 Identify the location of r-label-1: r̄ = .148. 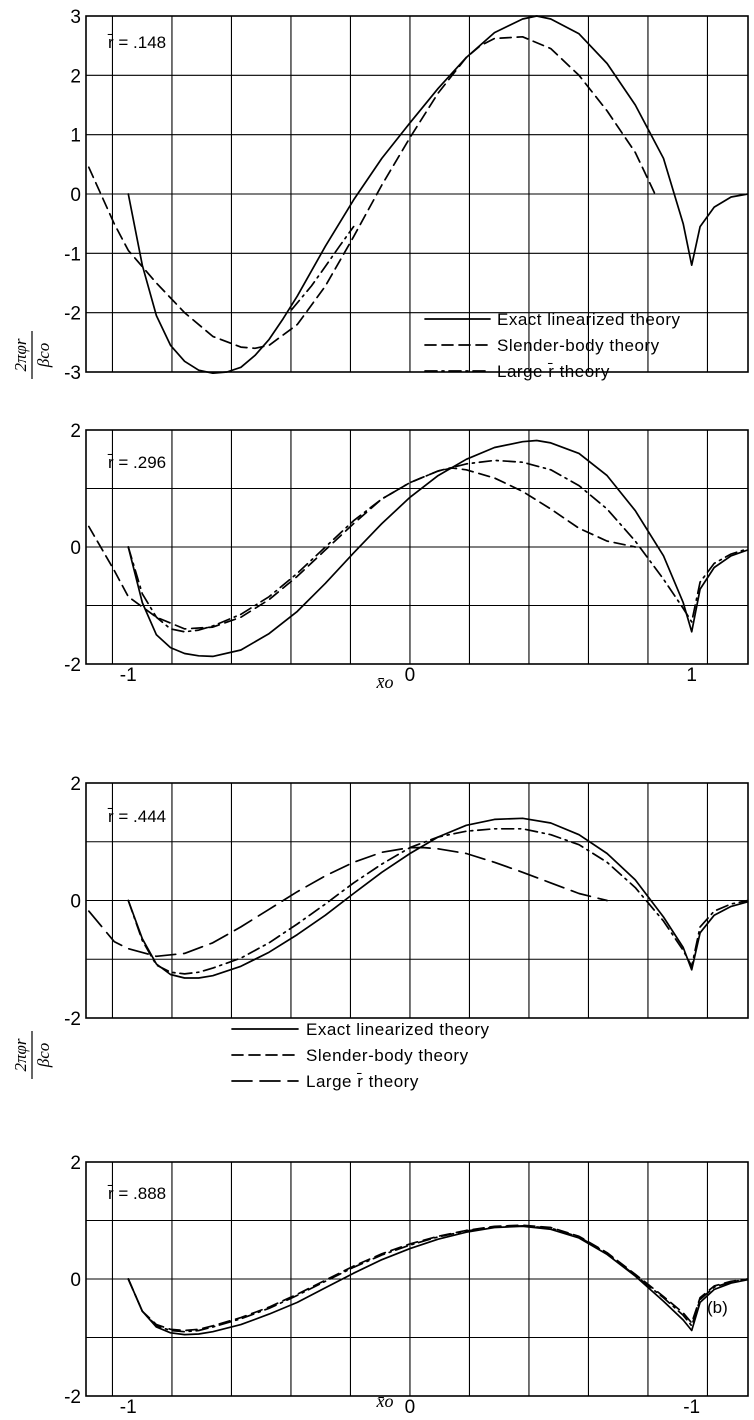
(136, 42).